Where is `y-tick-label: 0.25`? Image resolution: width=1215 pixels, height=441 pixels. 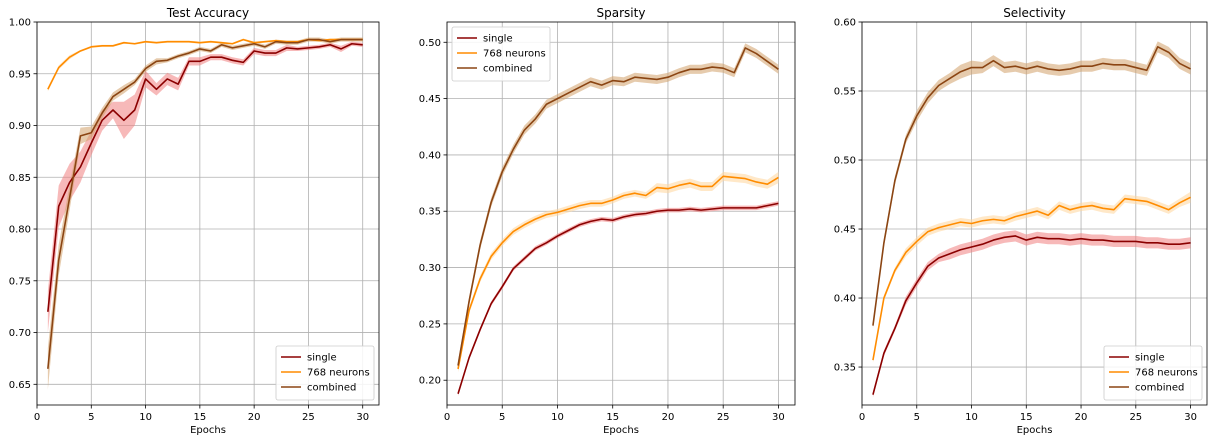 y-tick-label: 0.25 is located at coordinates (430, 324).